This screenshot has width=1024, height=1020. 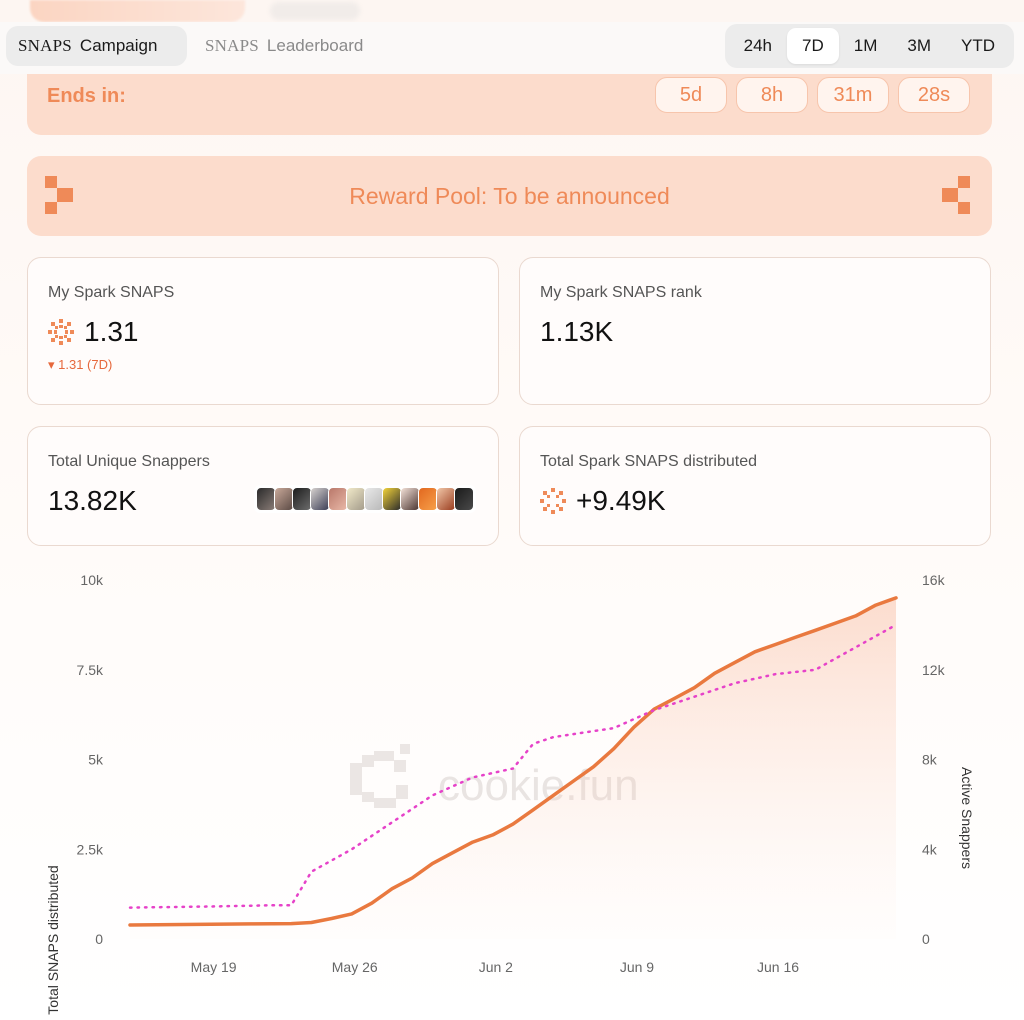 I want to click on y-right-tick-label: 8k, so click(x=930, y=760).